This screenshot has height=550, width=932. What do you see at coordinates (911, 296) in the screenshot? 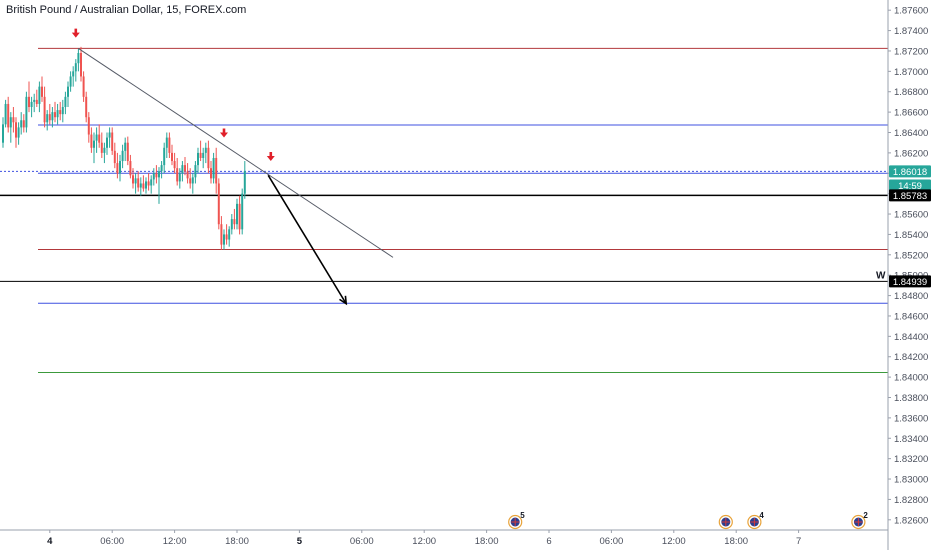
I see `y-tick-label: 1.84800` at bounding box center [911, 296].